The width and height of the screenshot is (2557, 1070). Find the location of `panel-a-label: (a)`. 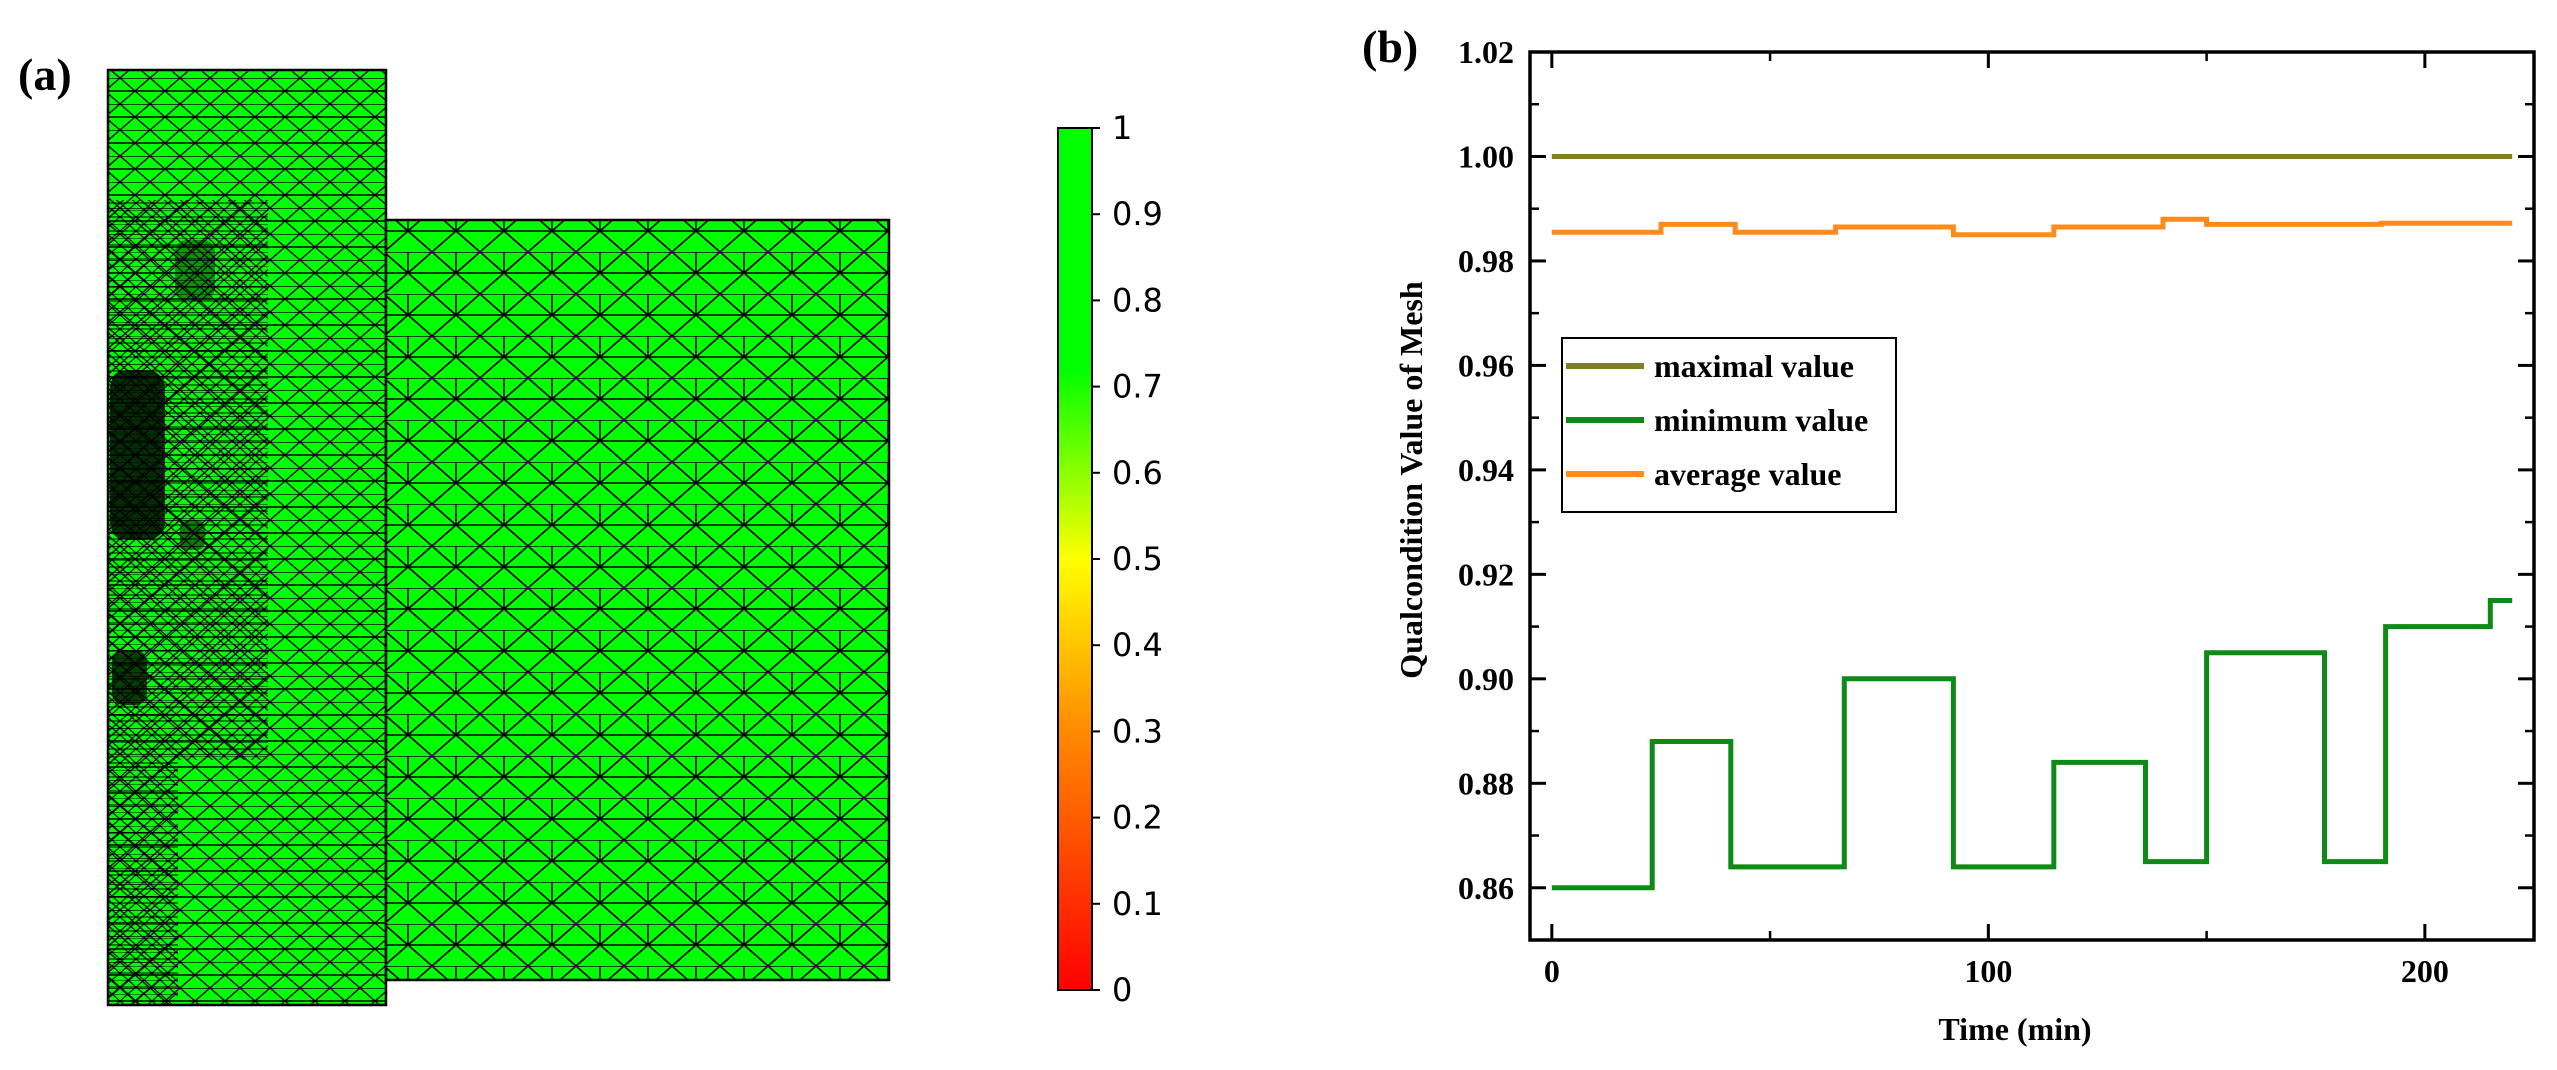

panel-a-label: (a) is located at coordinates (45, 74).